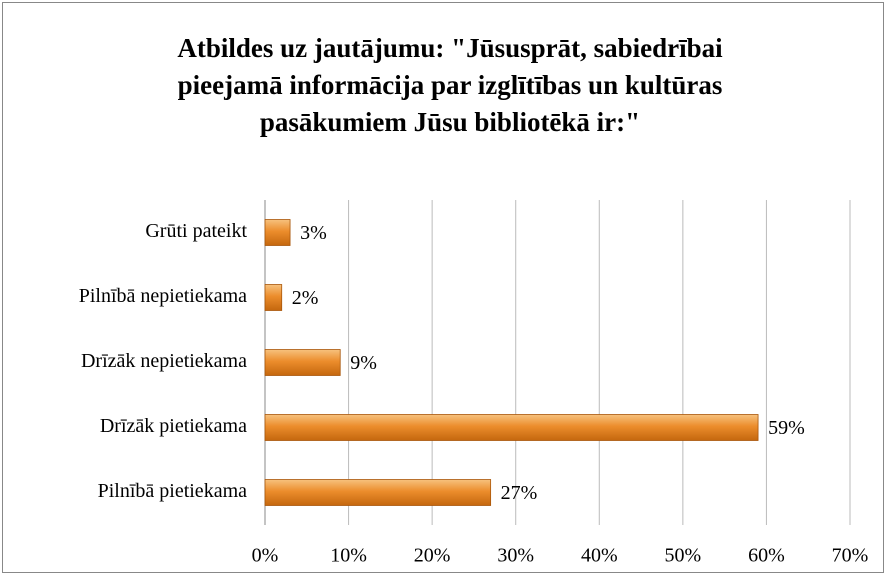 This screenshot has width=888, height=577. Describe the element at coordinates (164, 361) in the screenshot. I see `y-tick-label: Drīzāk nepietiekama` at that location.